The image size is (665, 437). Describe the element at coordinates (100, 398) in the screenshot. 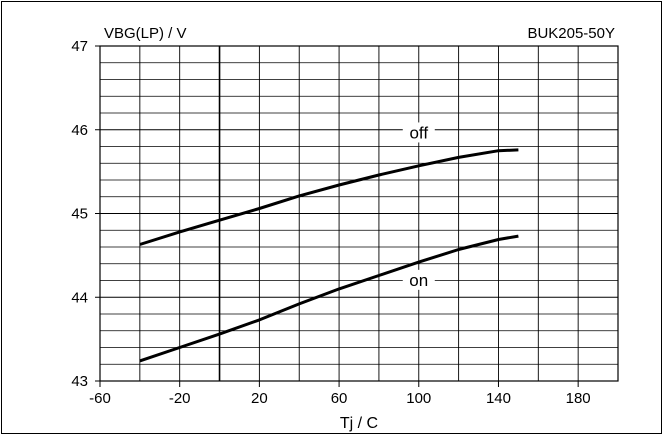

I see `x-tick-label: -60` at that location.